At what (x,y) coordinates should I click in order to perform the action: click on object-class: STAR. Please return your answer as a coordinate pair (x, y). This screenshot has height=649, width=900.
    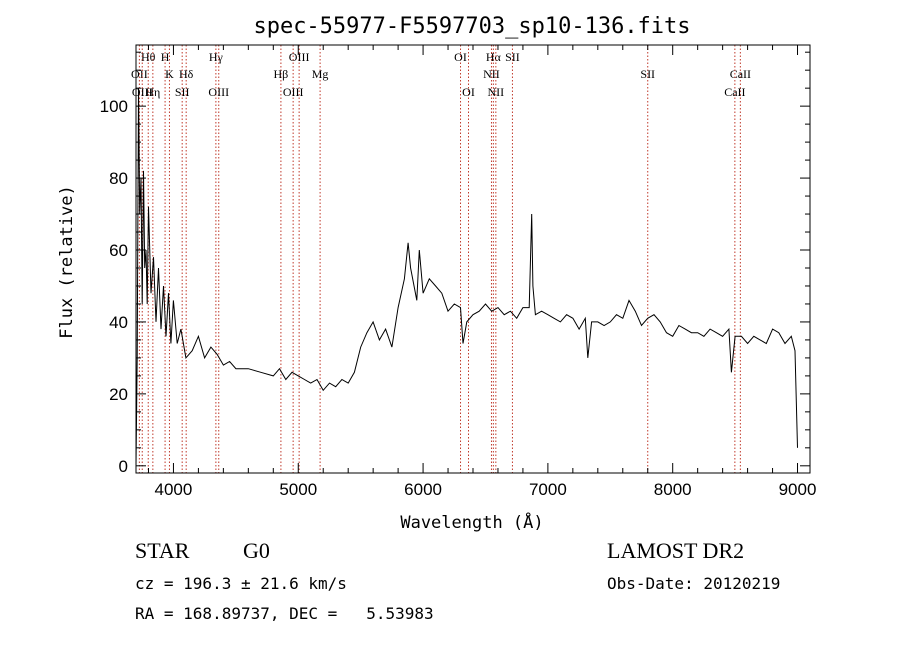
    Looking at the image, I should click on (162, 550).